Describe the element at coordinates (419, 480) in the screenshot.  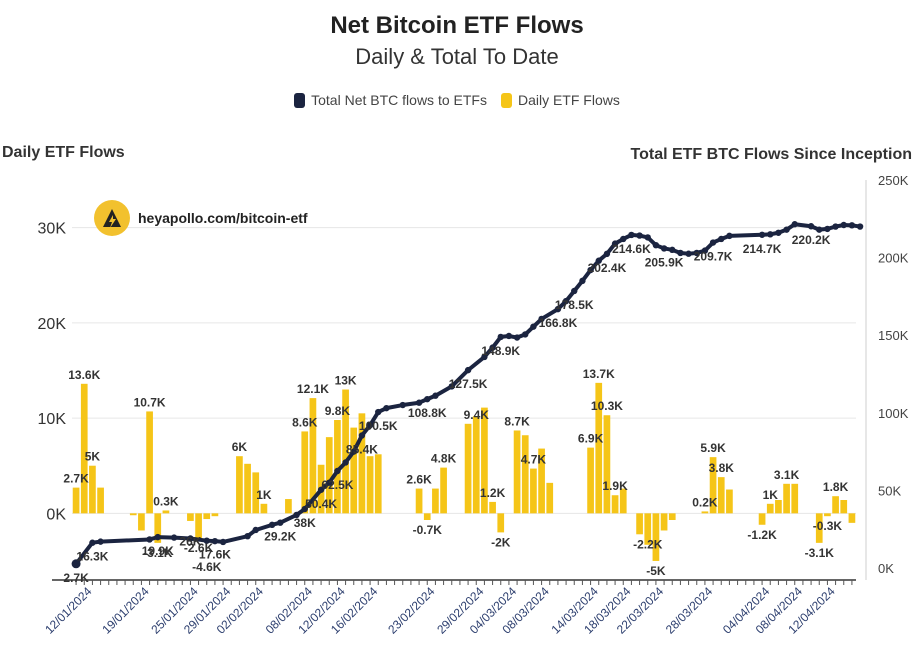
I see `daily-data-label: 2.6K` at that location.